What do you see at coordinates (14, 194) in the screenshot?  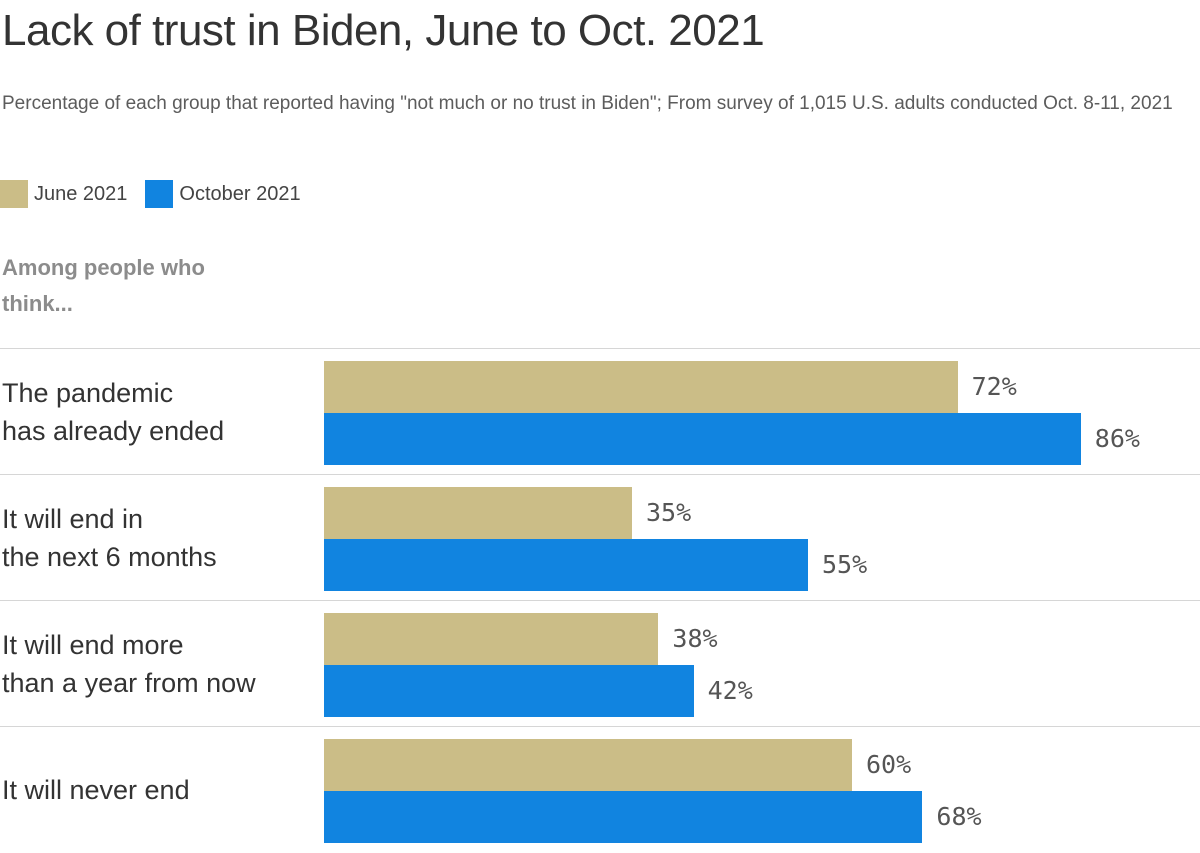 I see `legend-swatch-june-2021` at bounding box center [14, 194].